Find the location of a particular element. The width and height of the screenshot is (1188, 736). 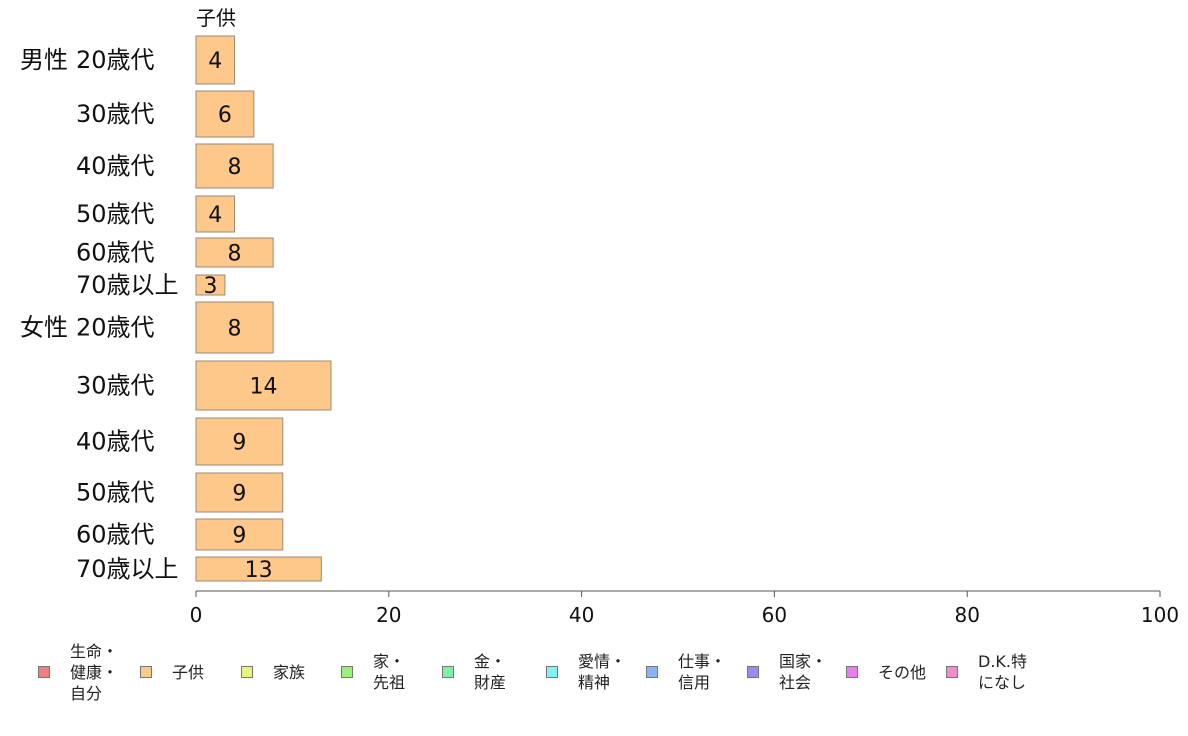

x-tick-label: 20 is located at coordinates (388, 615).